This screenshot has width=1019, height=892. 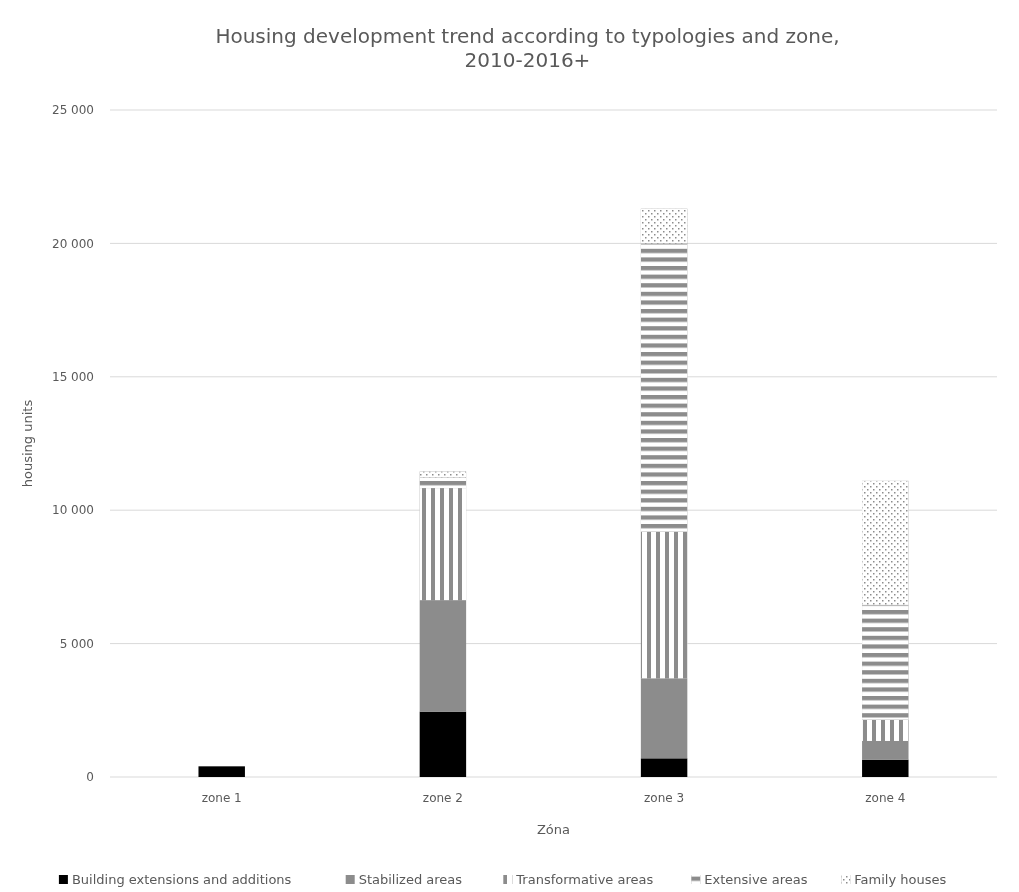 What do you see at coordinates (756, 879) in the screenshot?
I see `legend-label: Extensive areas` at bounding box center [756, 879].